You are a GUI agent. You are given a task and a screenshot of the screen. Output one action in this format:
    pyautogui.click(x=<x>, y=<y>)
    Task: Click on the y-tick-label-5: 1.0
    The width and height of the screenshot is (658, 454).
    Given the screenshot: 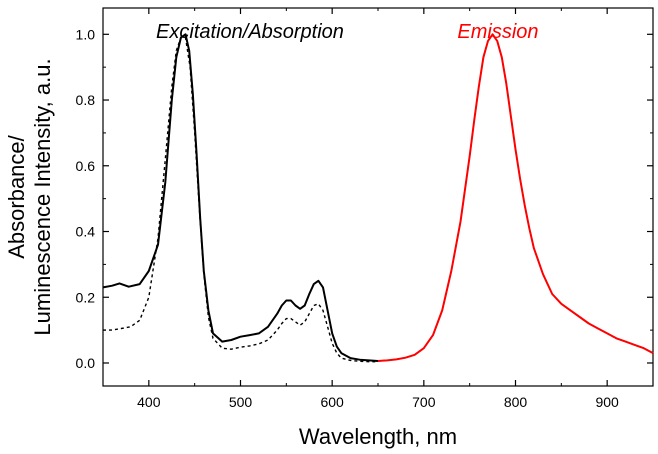 What is the action you would take?
    pyautogui.click(x=86, y=34)
    